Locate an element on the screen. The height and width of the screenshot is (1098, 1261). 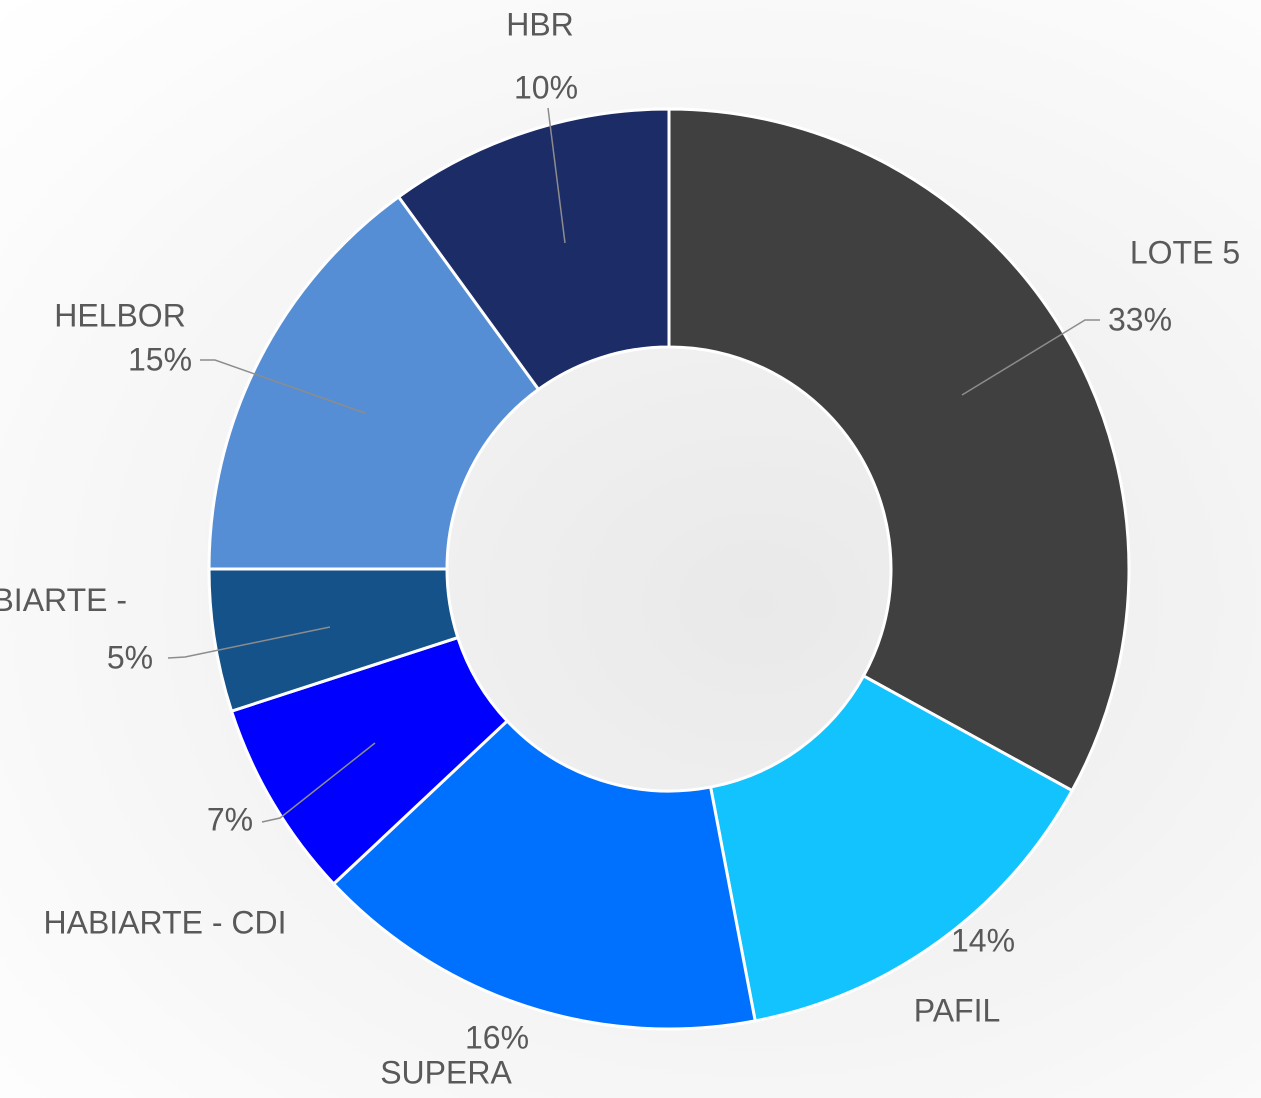
value-label: 14% is located at coordinates (983, 940).